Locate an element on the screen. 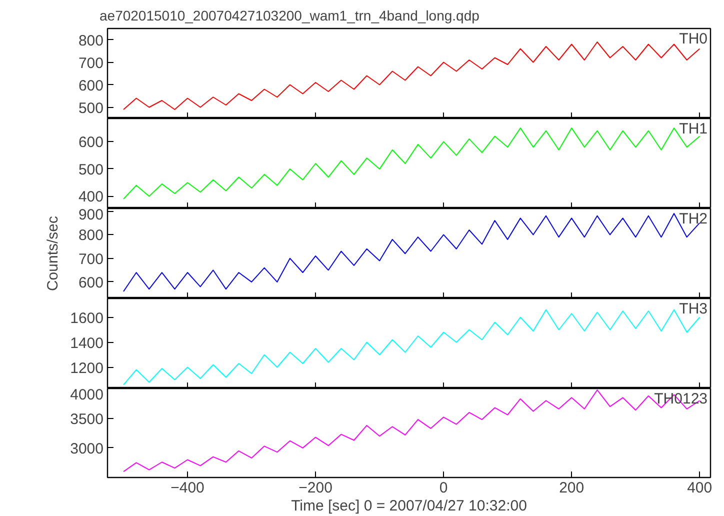 This screenshot has height=516, width=724. x-axis-title: Time [sec] 0 = 2007/04/27 10:32:00 is located at coordinates (409, 506).